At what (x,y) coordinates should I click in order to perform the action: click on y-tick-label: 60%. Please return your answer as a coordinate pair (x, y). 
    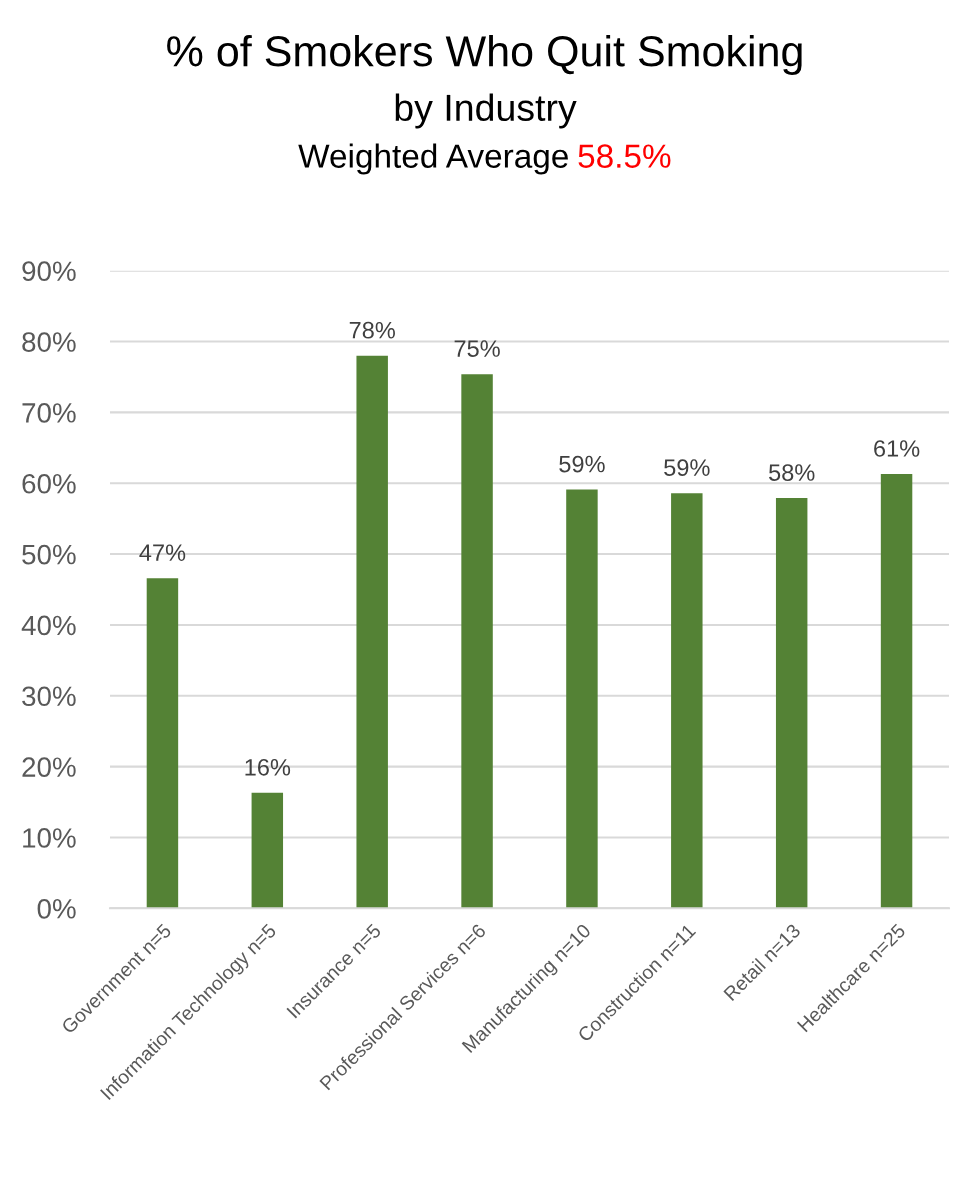
    Looking at the image, I should click on (49, 483).